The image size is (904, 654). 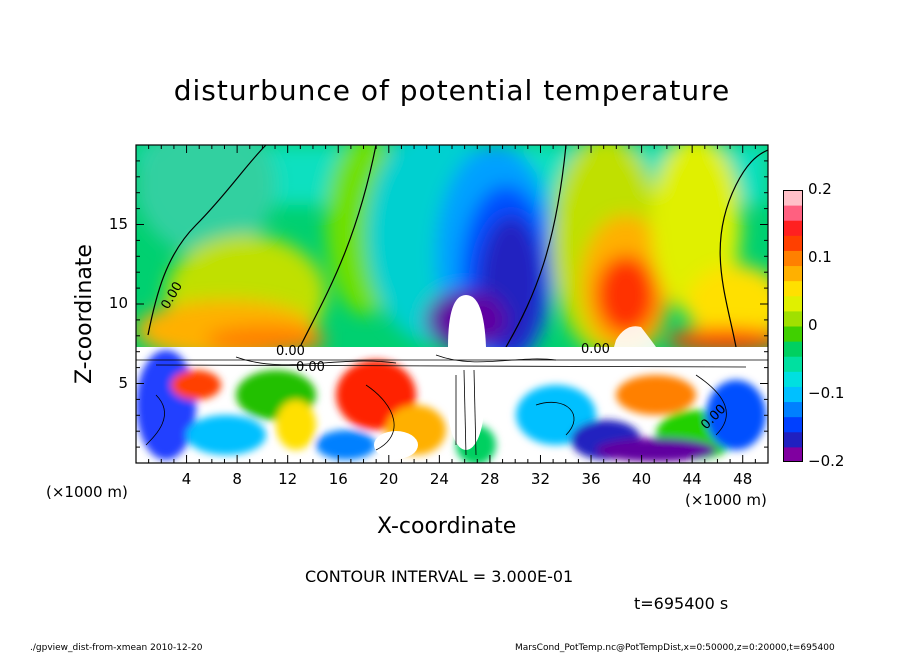 I want to click on contour-interval-text: CONTOUR INTERVAL = 3.000E-01, so click(x=439, y=576).